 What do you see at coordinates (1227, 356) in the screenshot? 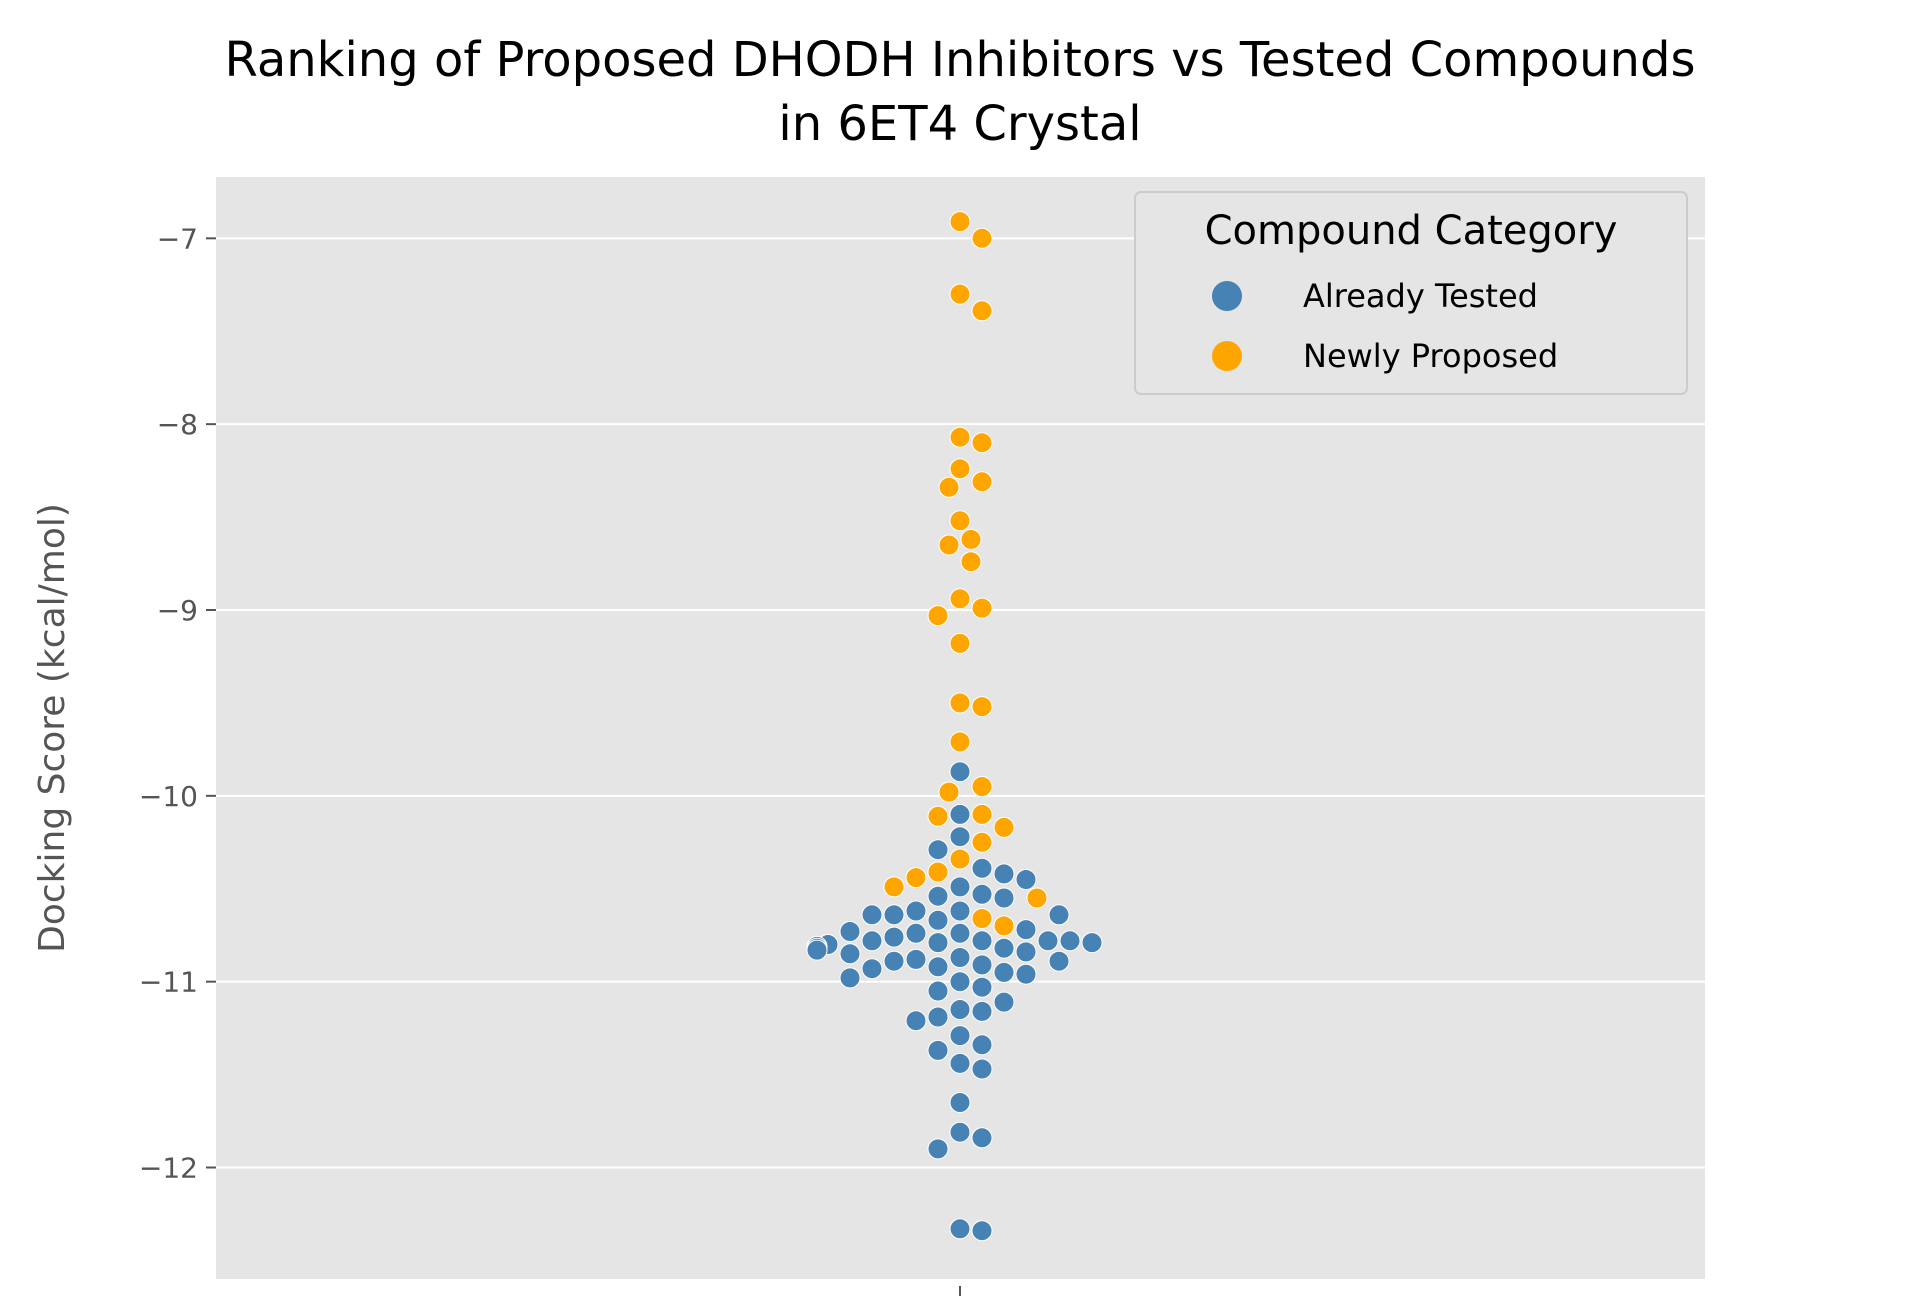
I see `legend-marker-newly-proposed` at bounding box center [1227, 356].